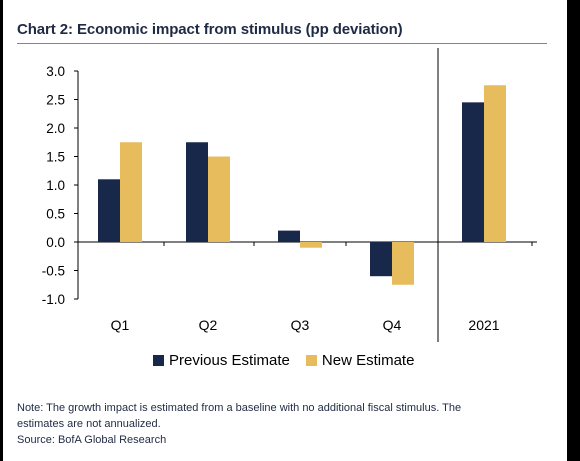 Image resolution: width=580 pixels, height=461 pixels. Describe the element at coordinates (92, 440) in the screenshot. I see `source-line: Source: BofA Global Research` at that location.